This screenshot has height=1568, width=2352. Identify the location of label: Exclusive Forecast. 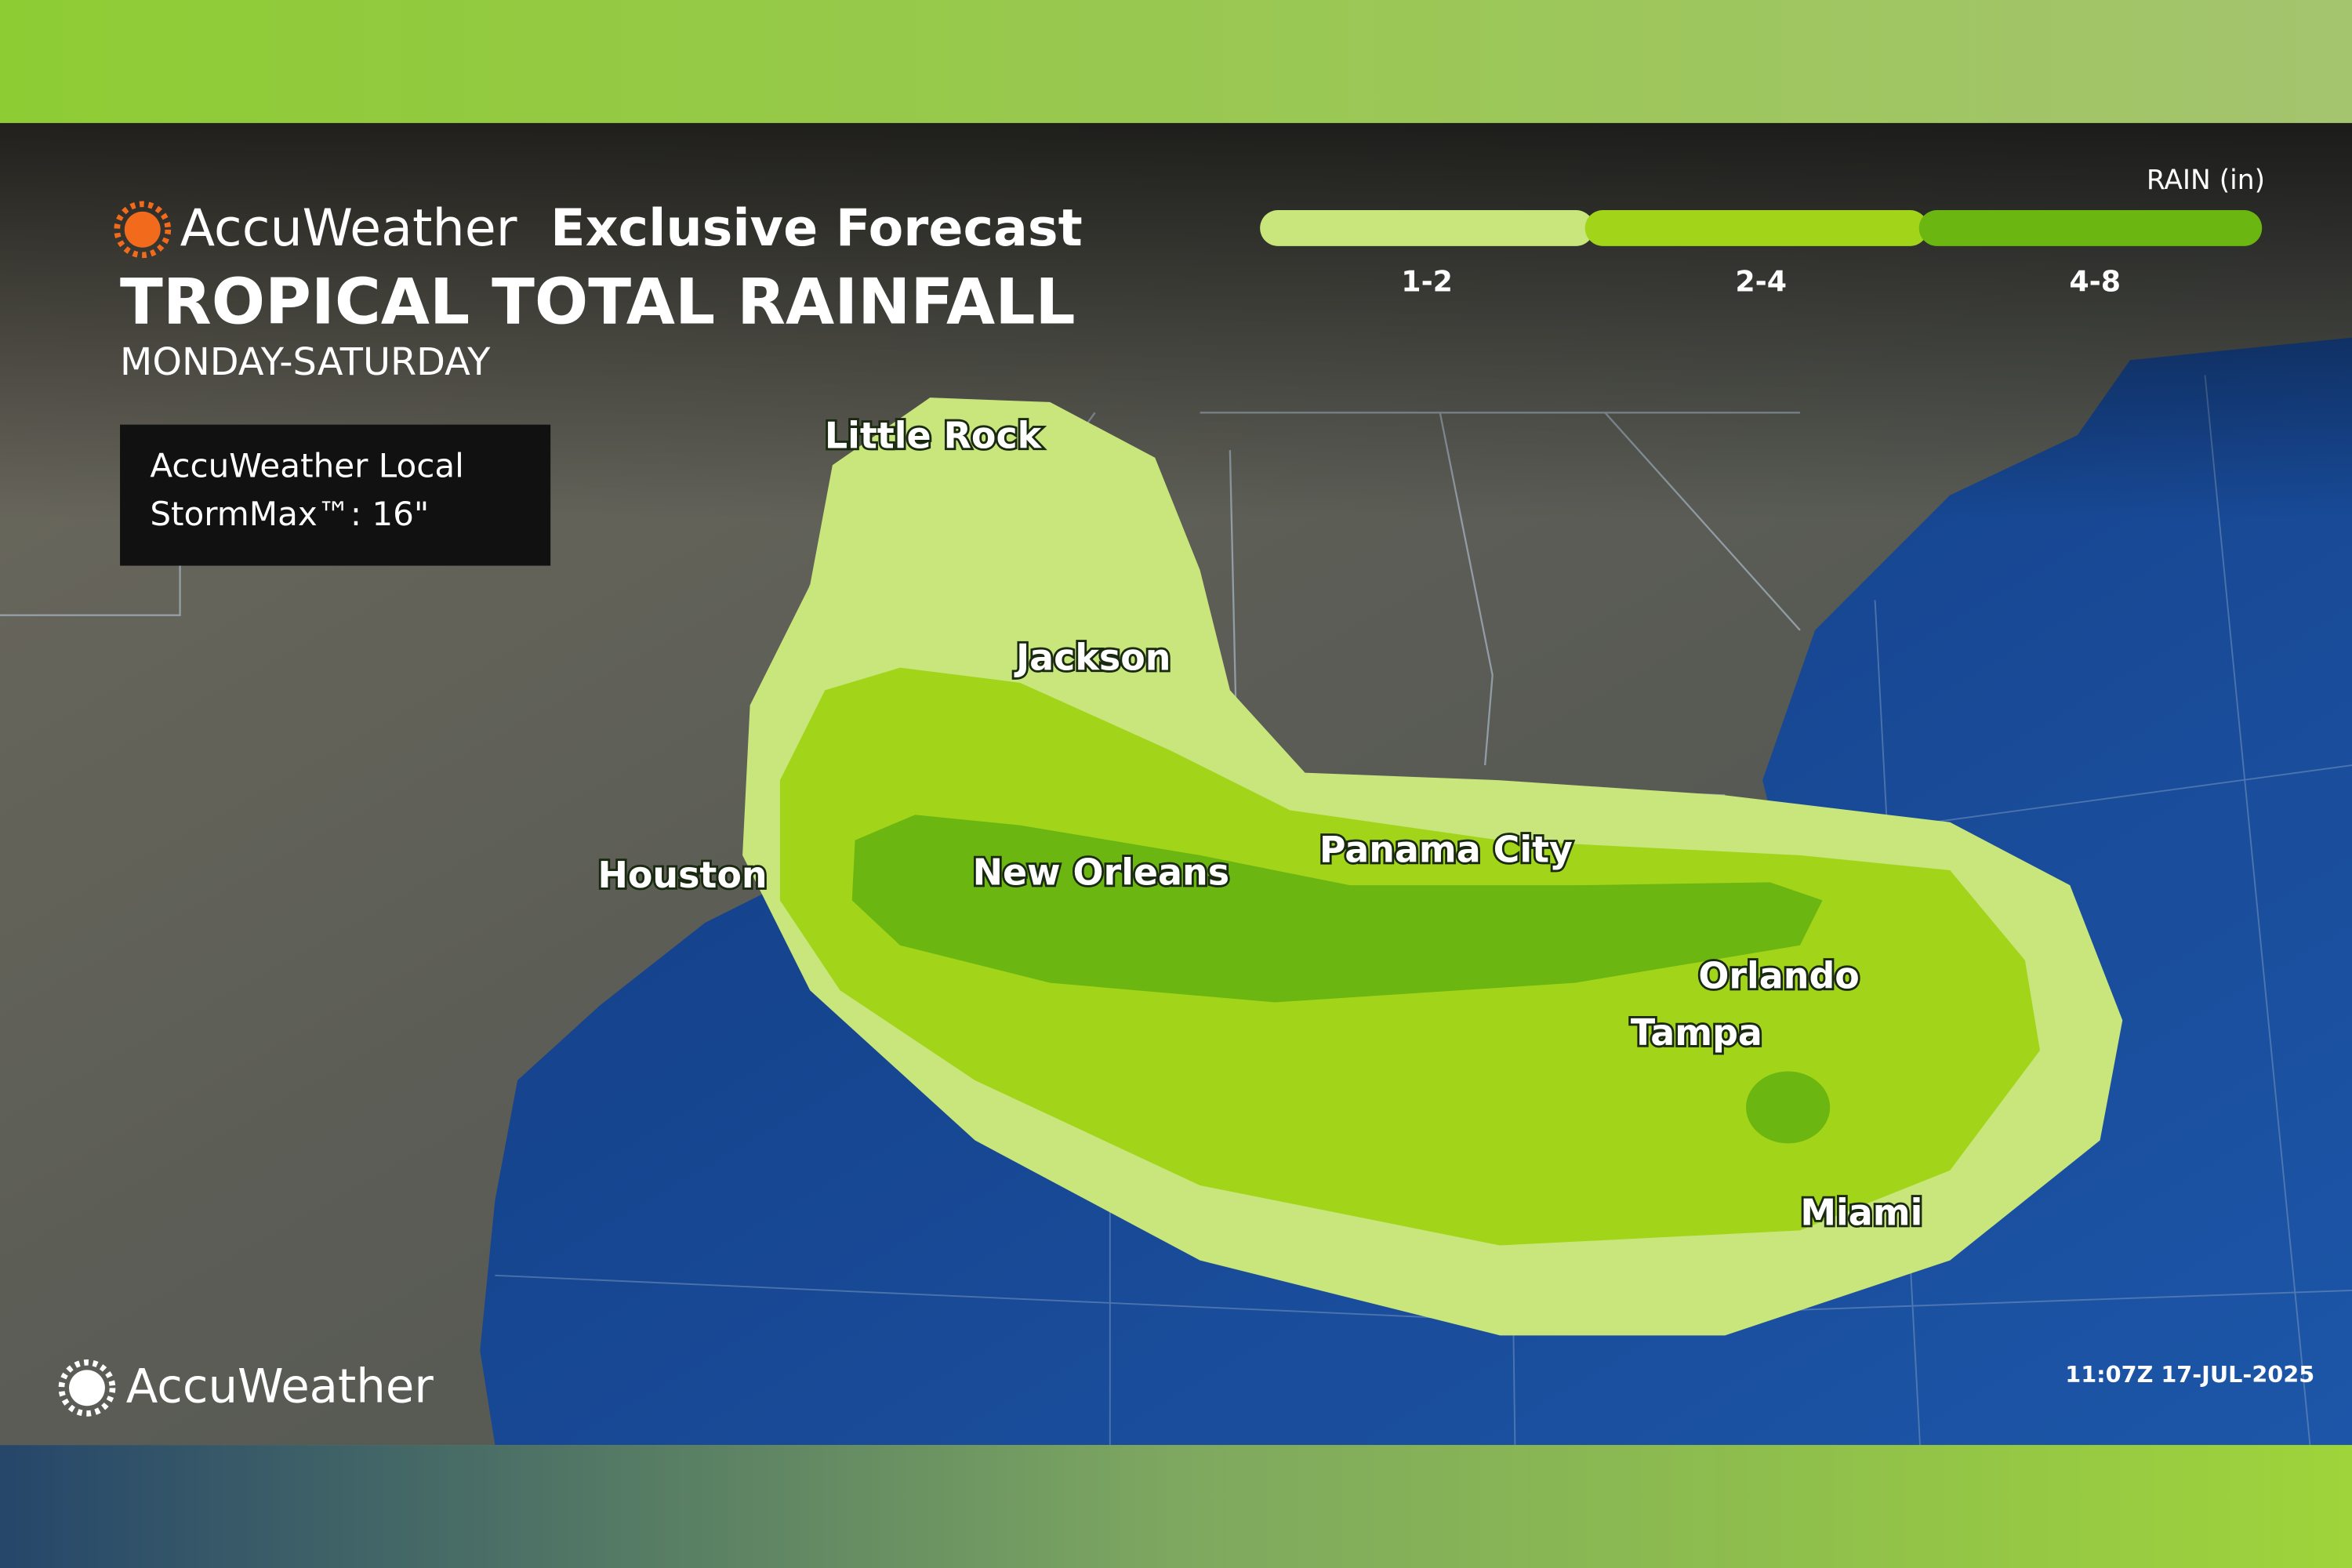
(816, 229).